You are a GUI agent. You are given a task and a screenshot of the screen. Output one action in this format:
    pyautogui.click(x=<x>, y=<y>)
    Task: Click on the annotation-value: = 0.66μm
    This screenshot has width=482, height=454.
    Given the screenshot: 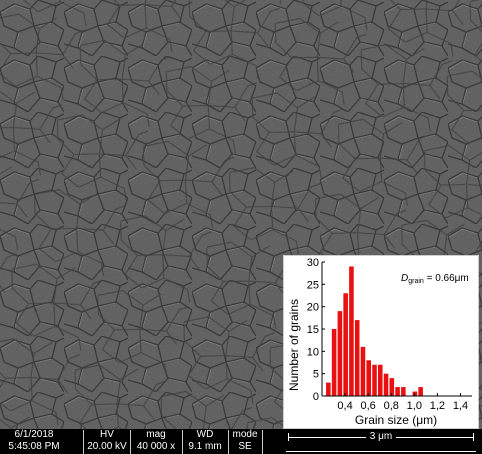 What is the action you would take?
    pyautogui.click(x=446, y=278)
    